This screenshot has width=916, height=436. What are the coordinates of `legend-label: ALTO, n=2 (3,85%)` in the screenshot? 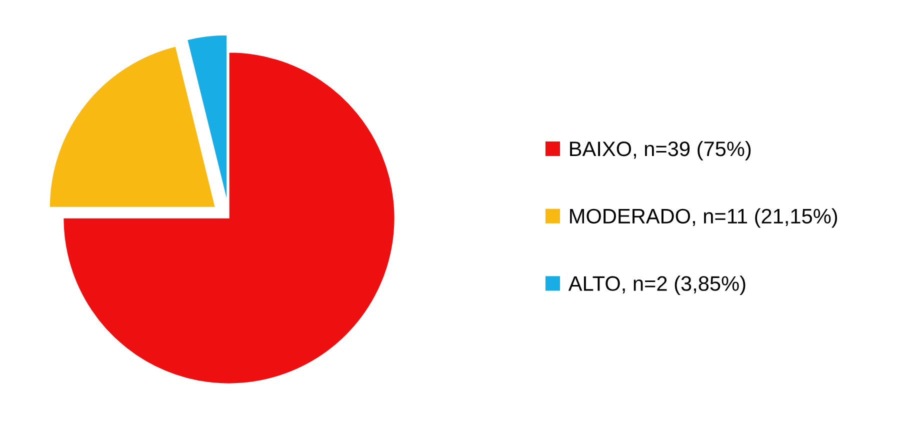 It's located at (657, 286).